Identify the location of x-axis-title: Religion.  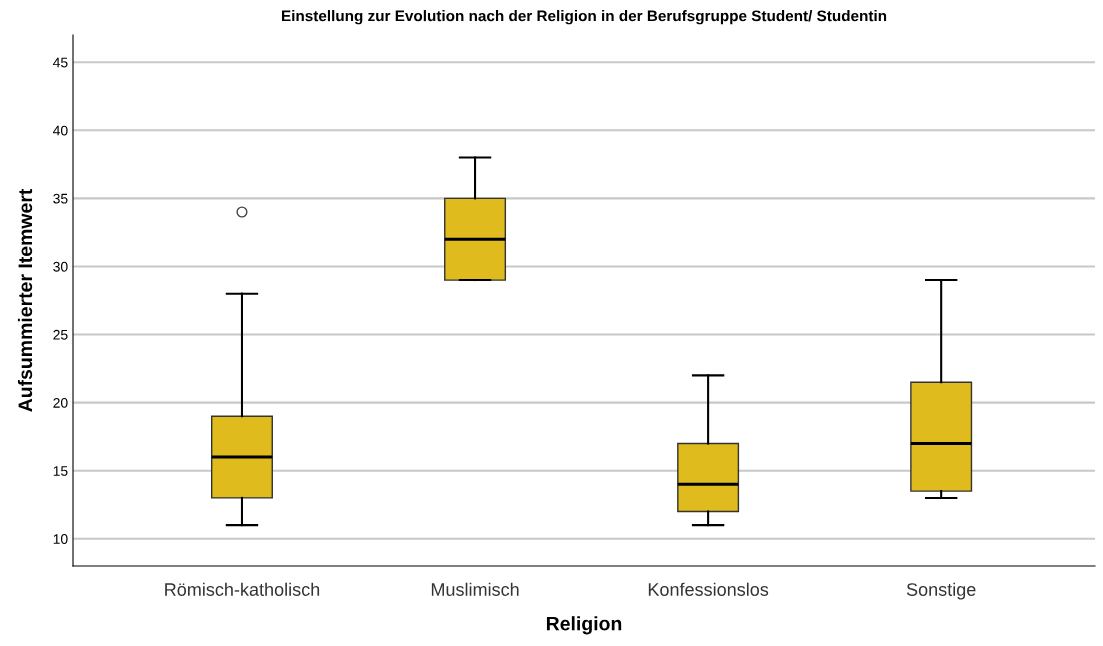
(584, 625).